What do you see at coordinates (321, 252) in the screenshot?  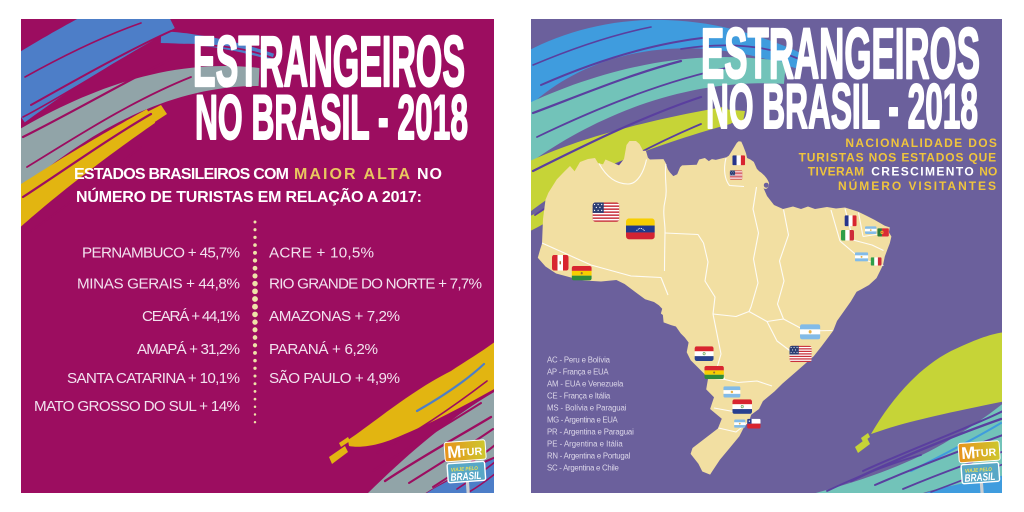 I see `svg-text: ACRE + 10,5%` at bounding box center [321, 252].